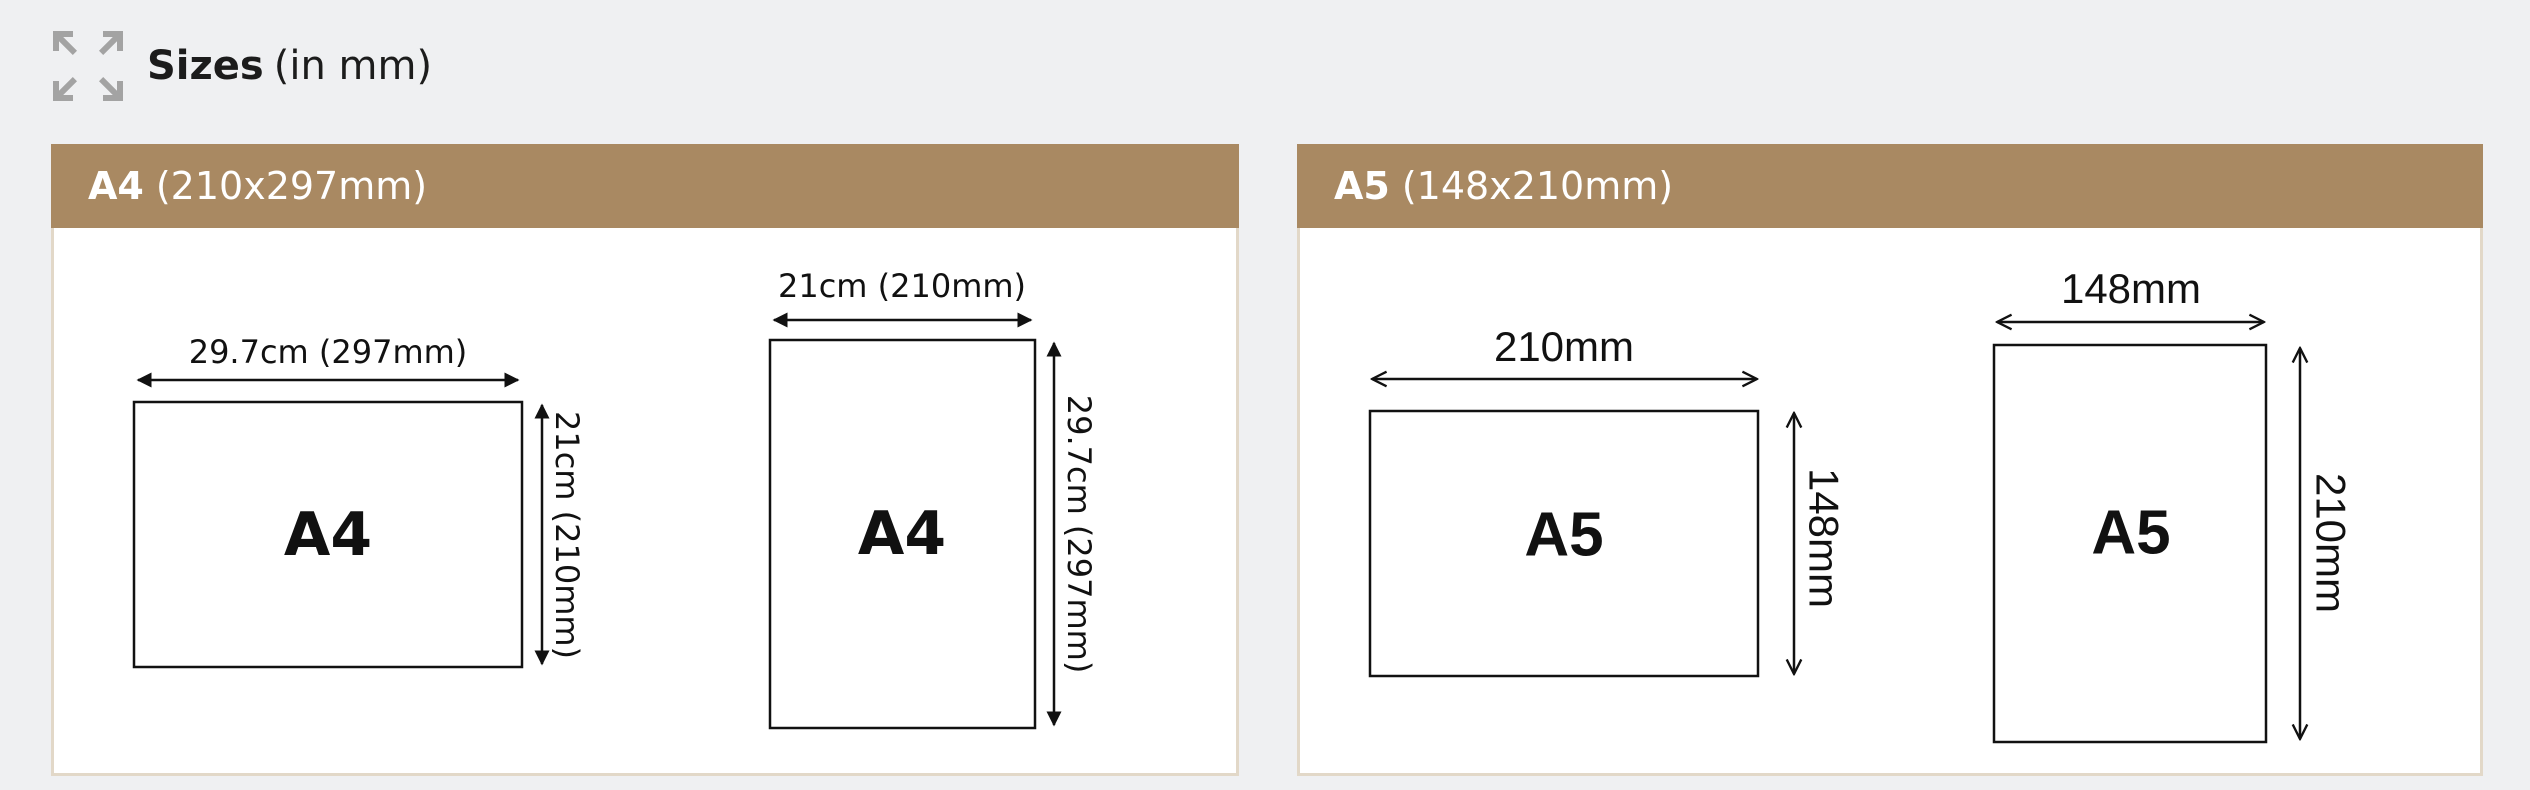  Describe the element at coordinates (2131, 288) in the screenshot. I see `a5-portrait-width-label: 148mm` at that location.